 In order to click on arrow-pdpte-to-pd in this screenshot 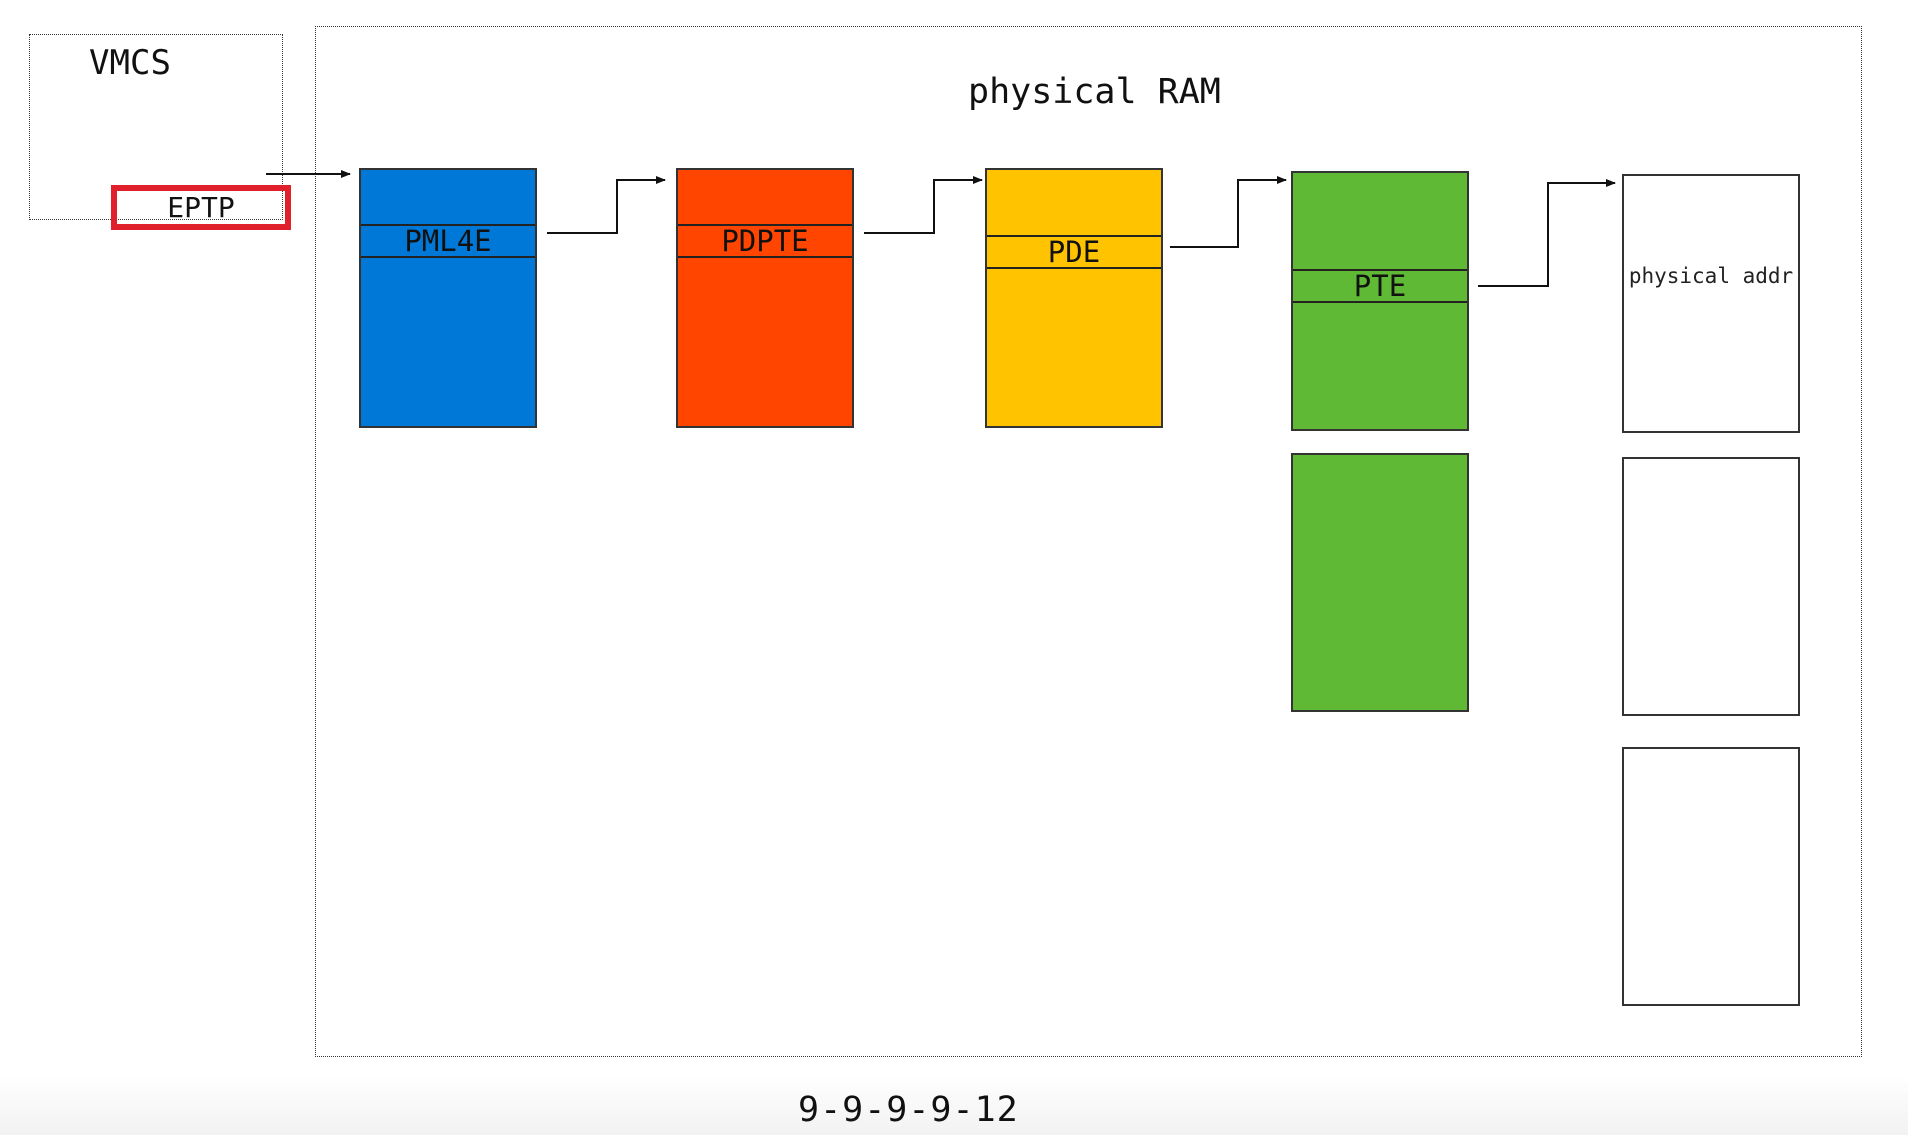, I will do `click(923, 205)`.